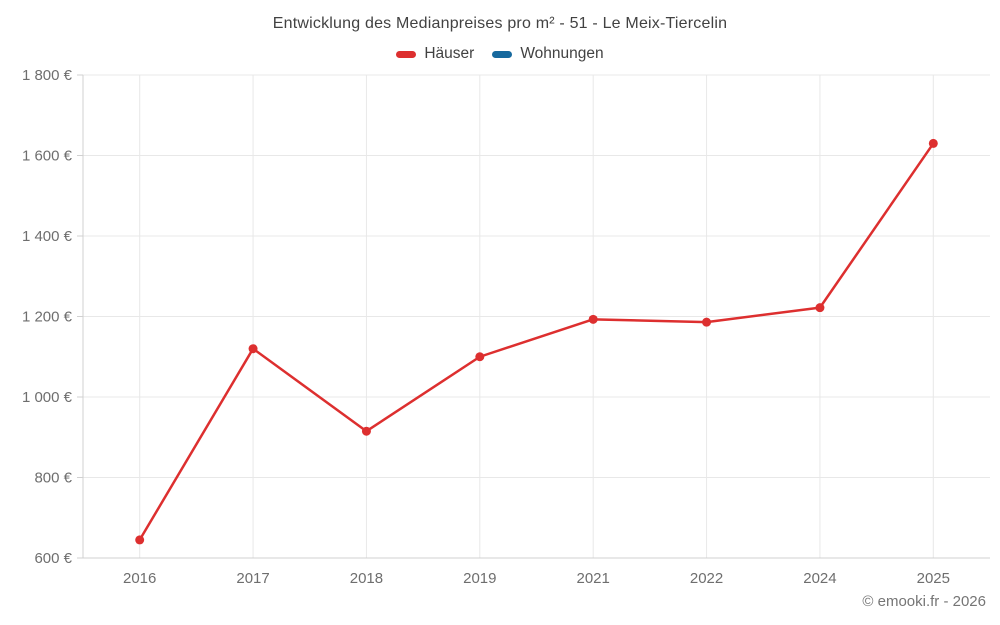  I want to click on legend-item-haeuser: Häuser, so click(435, 54).